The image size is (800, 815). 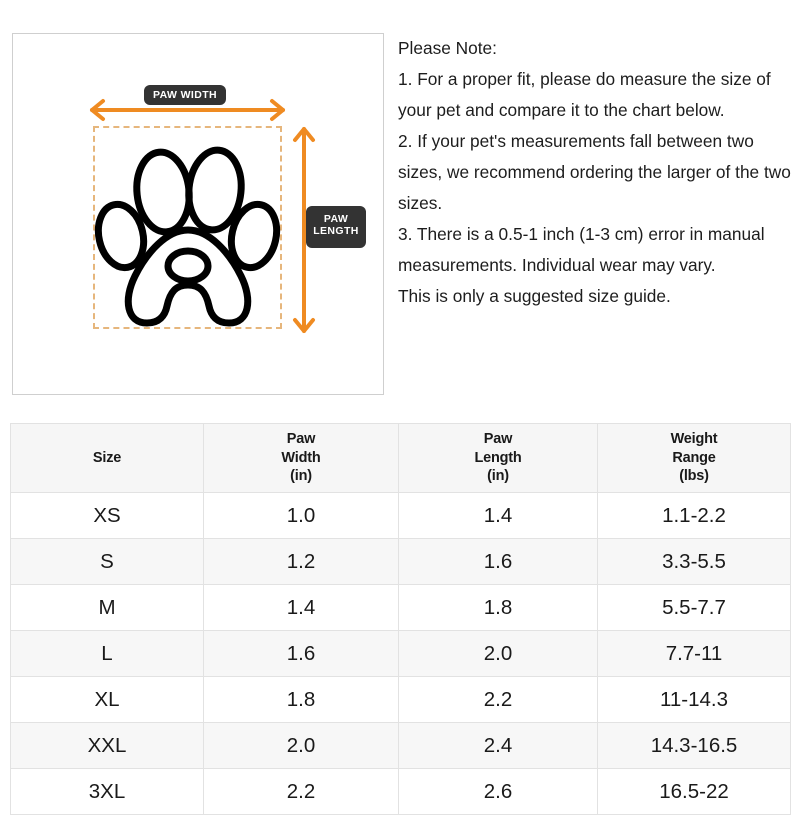 I want to click on table-row: L 1.6 2.0 7.7-11, so click(x=400, y=653).